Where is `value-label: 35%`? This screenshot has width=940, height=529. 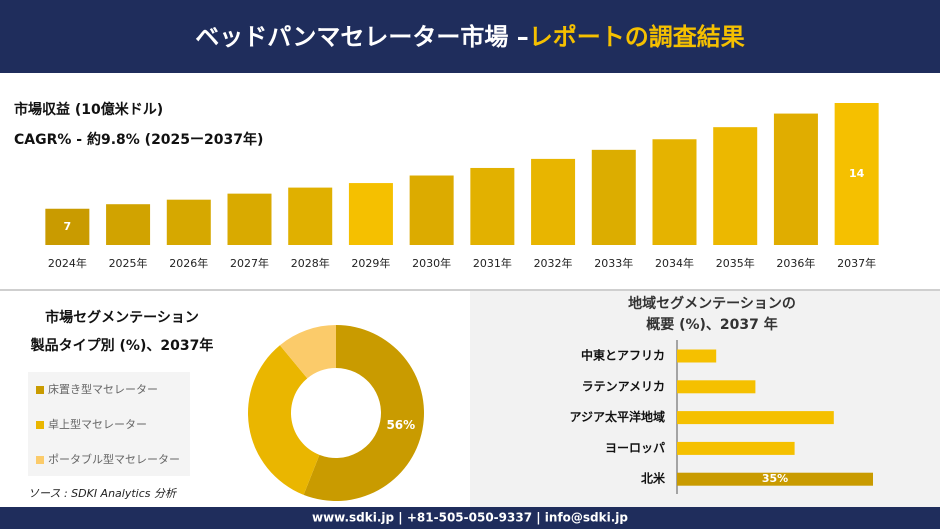
value-label: 35% is located at coordinates (775, 478).